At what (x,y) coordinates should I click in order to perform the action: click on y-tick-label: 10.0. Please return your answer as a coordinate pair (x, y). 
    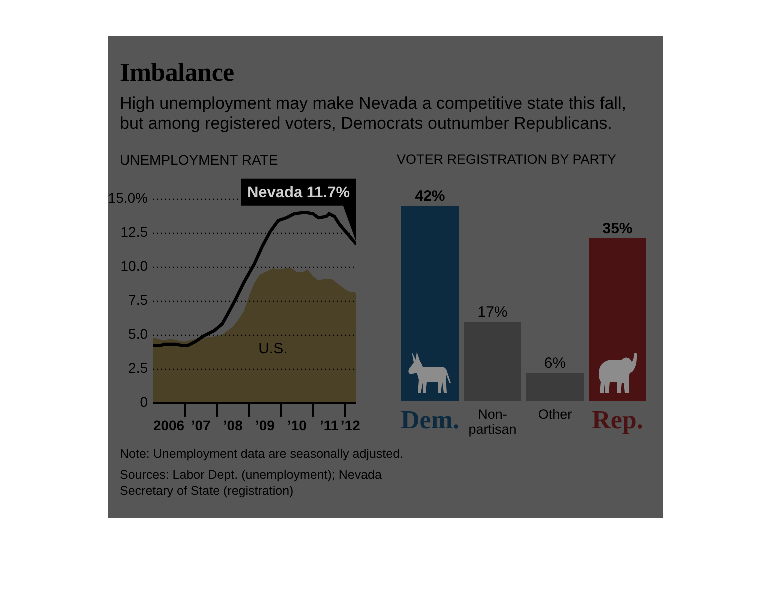
    Looking at the image, I should click on (134, 266).